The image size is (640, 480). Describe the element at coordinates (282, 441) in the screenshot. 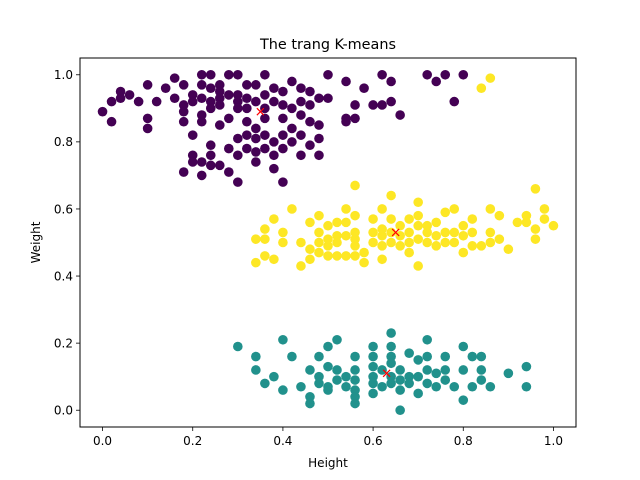

I see `x-tick-label: 0.4` at that location.